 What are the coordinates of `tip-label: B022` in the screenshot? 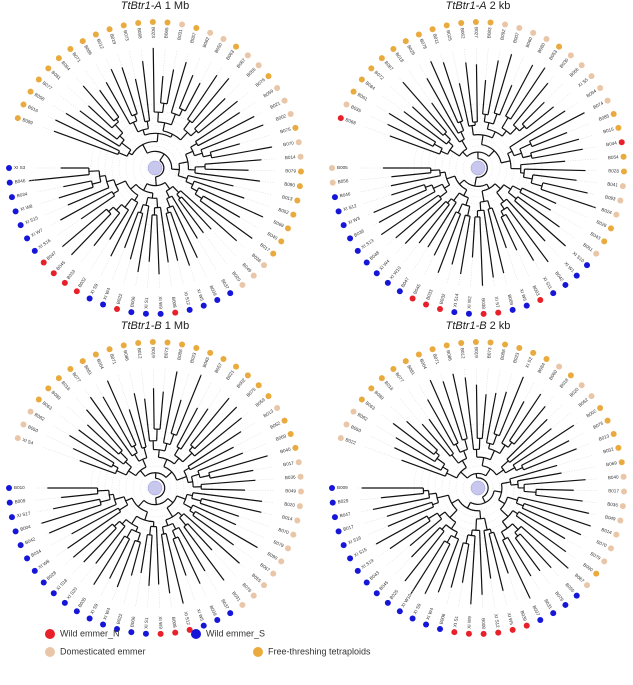 It's located at (351, 441).